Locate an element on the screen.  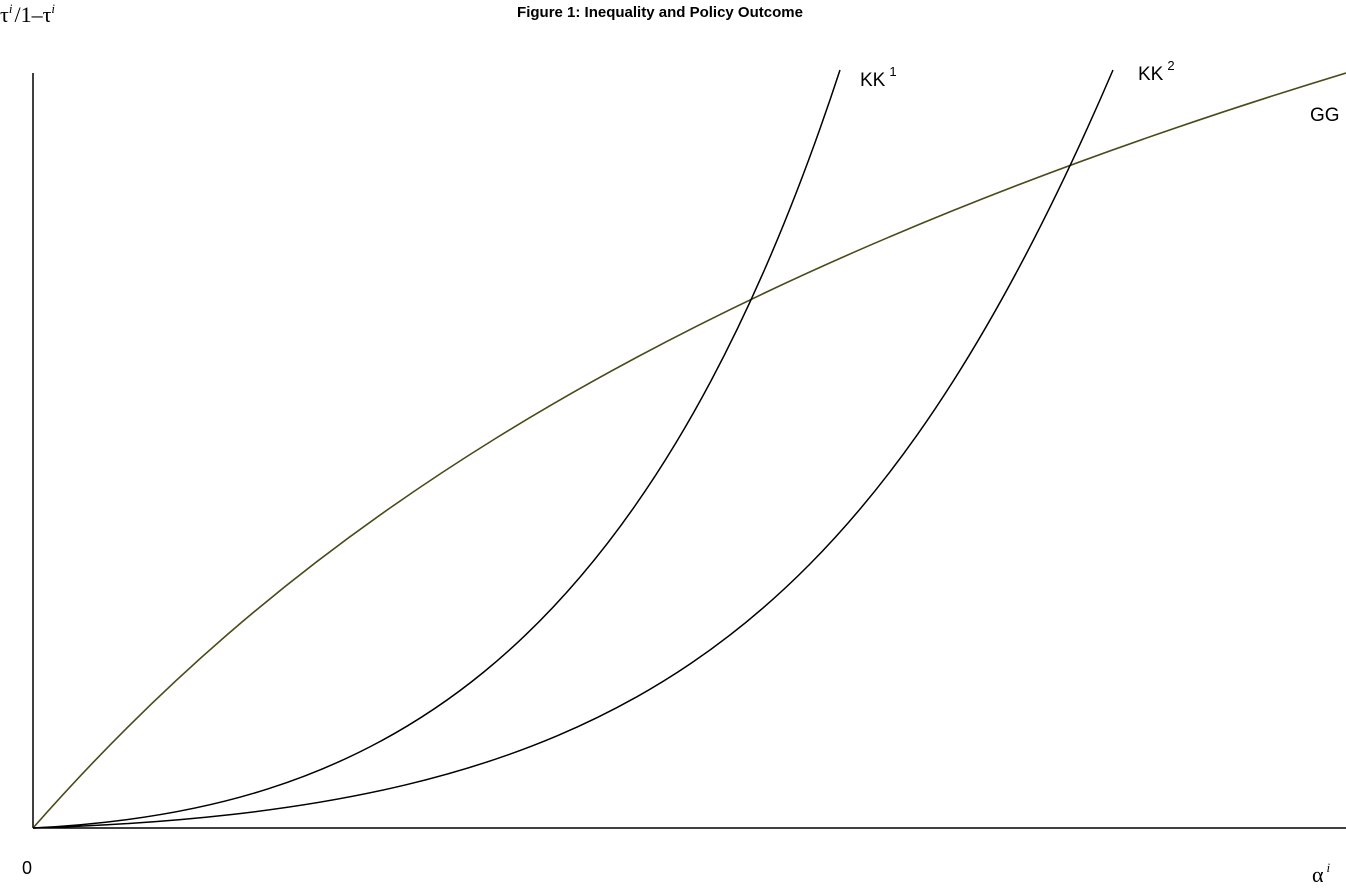
curve-label-kk2: KK 2 is located at coordinates (1156, 71).